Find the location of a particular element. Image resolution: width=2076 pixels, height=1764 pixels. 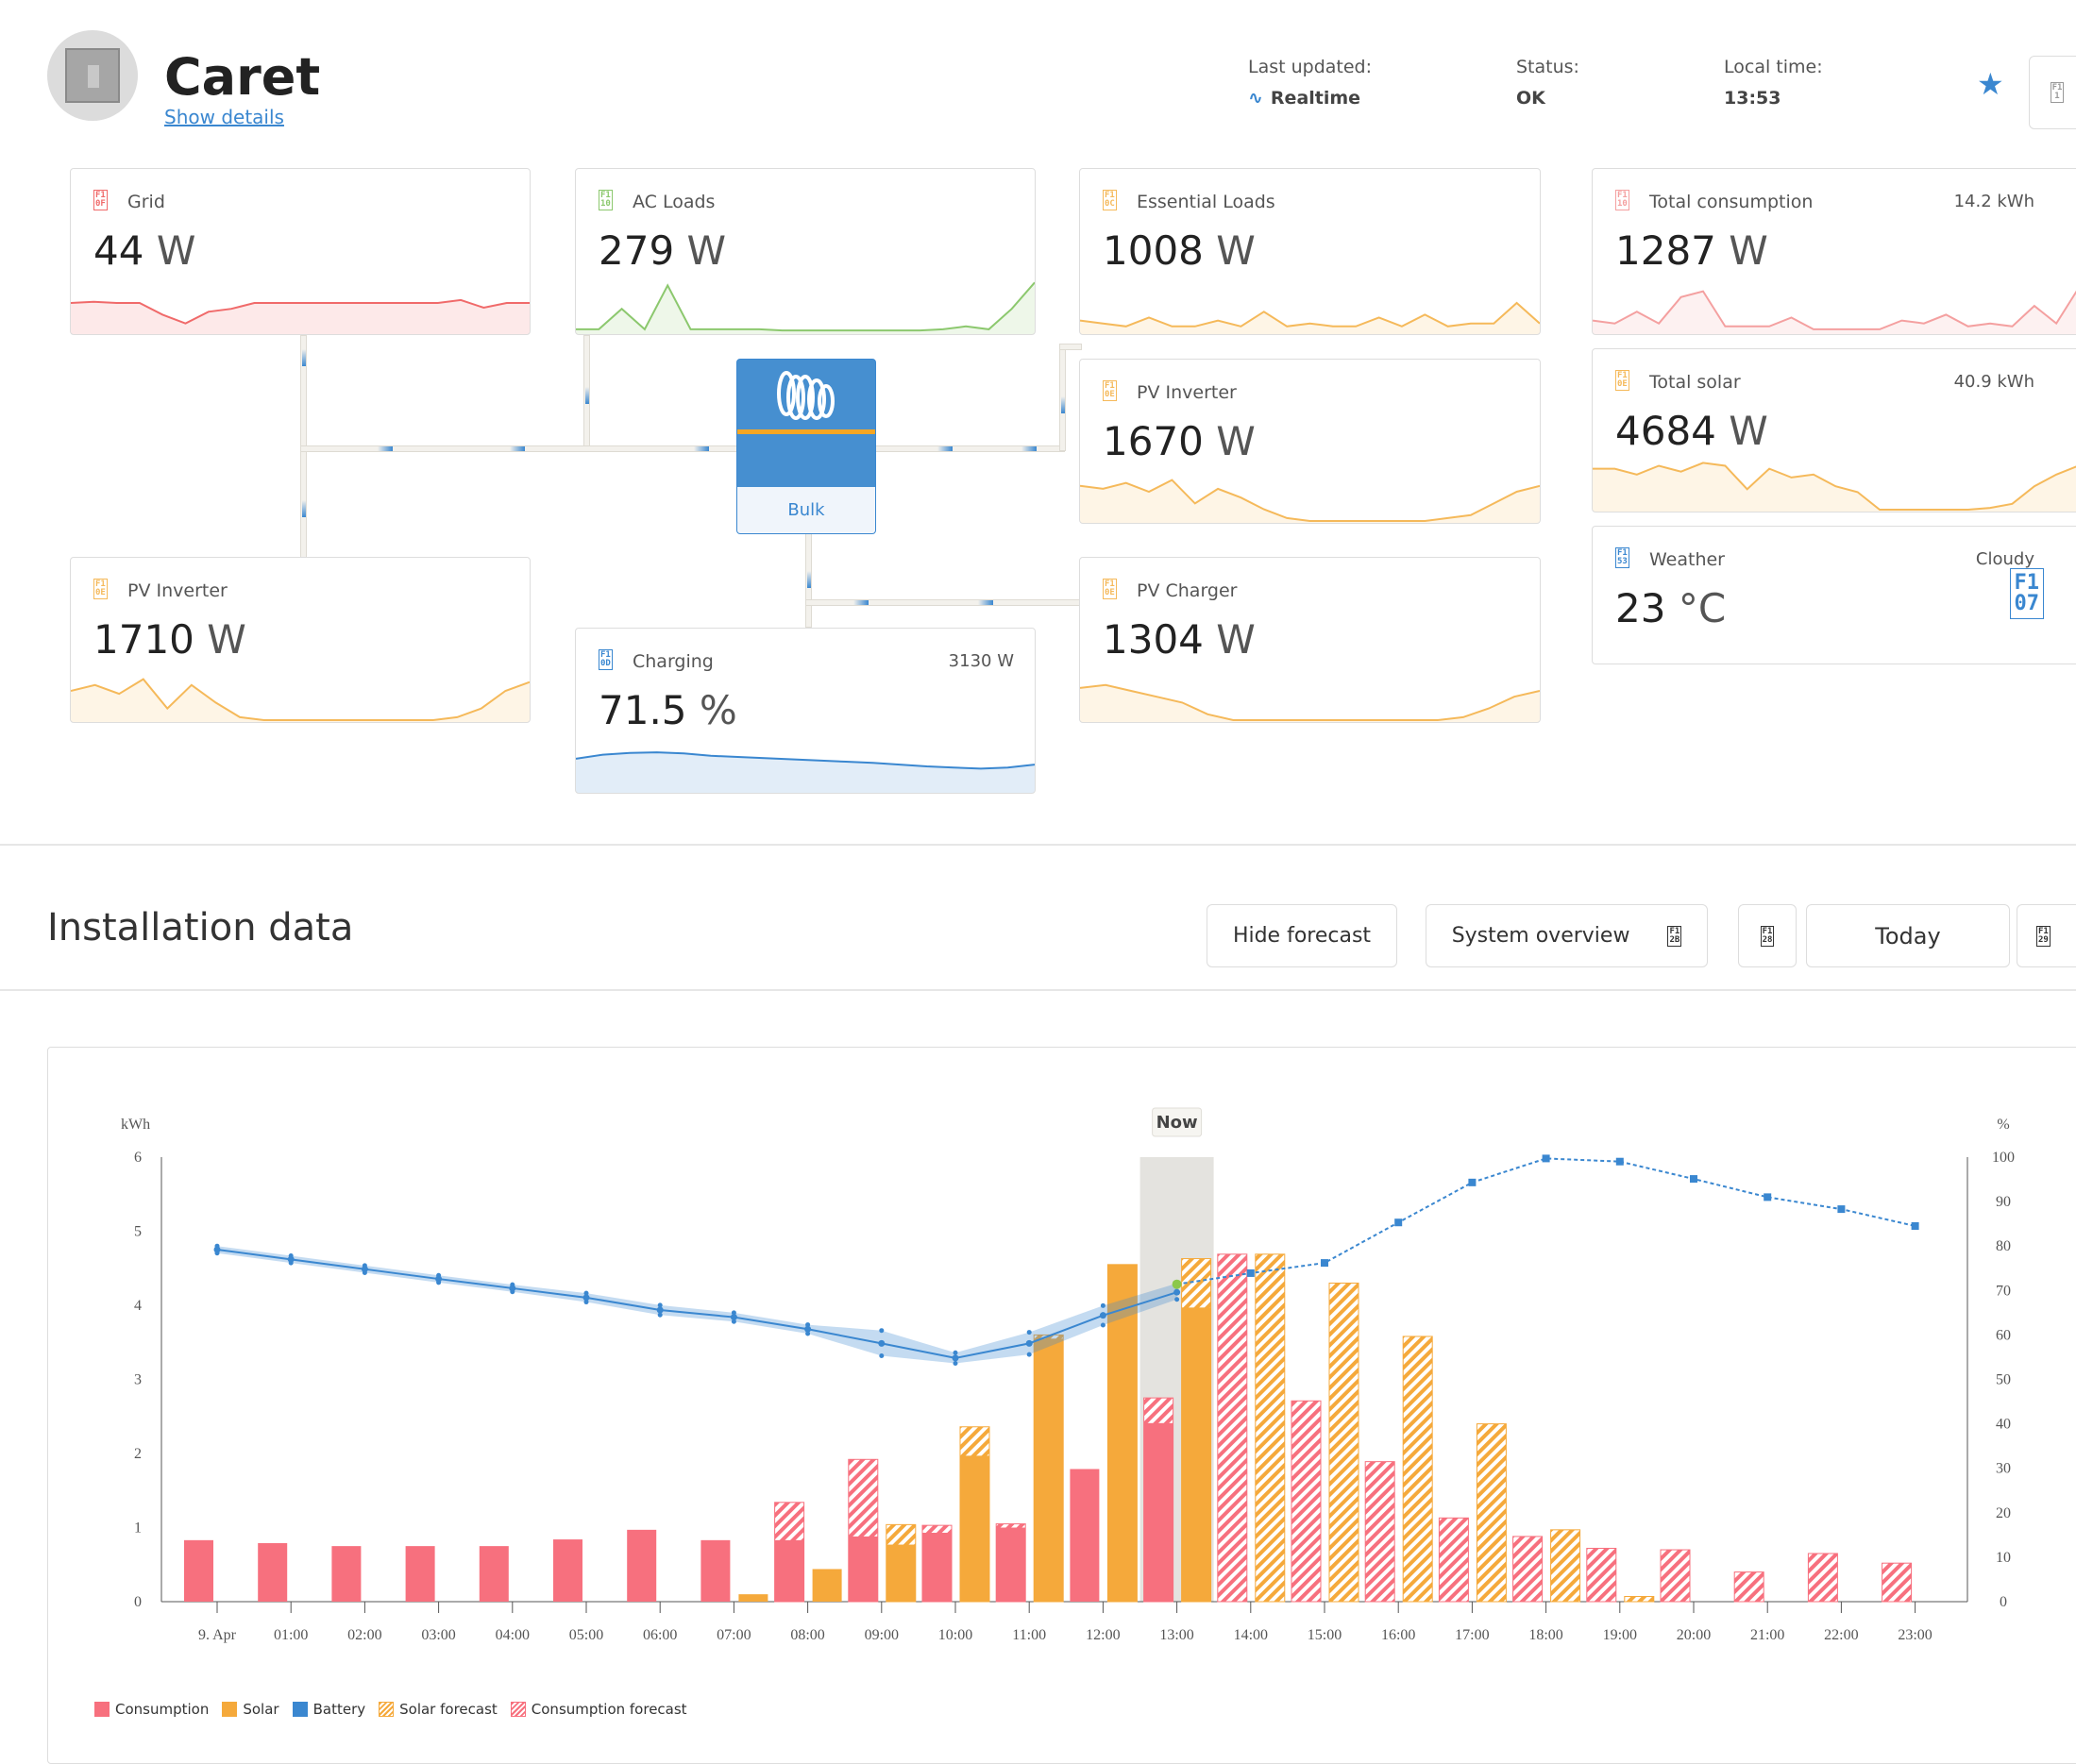

card-essential-loads: F1 0C Essential Loads 1008 W is located at coordinates (1310, 251).